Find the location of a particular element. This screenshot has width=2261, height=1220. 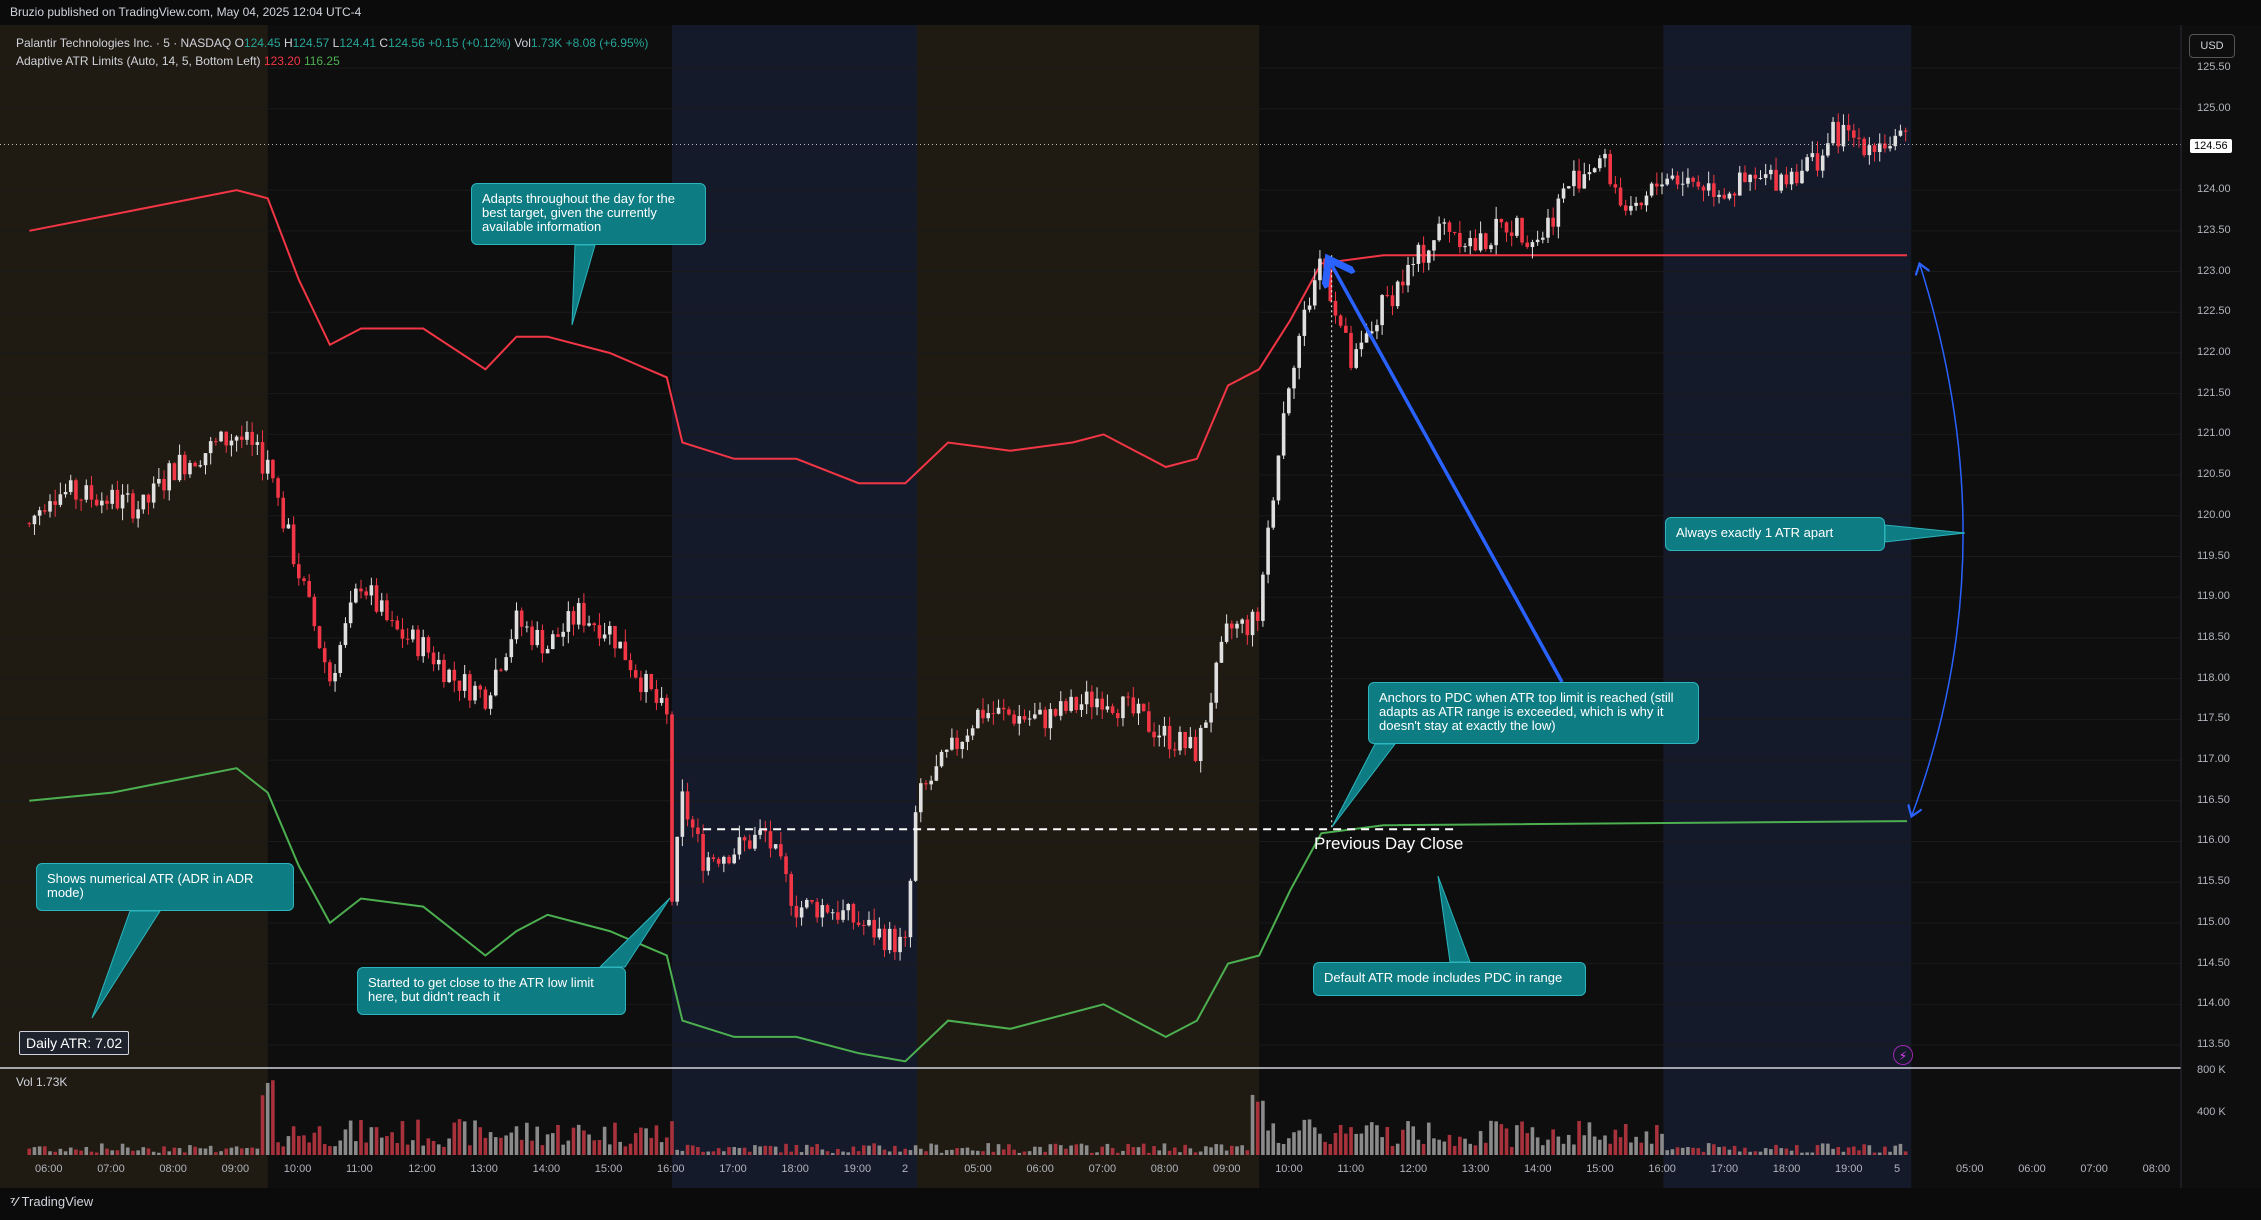

price-axis-label: 116.00 is located at coordinates (2213, 840).